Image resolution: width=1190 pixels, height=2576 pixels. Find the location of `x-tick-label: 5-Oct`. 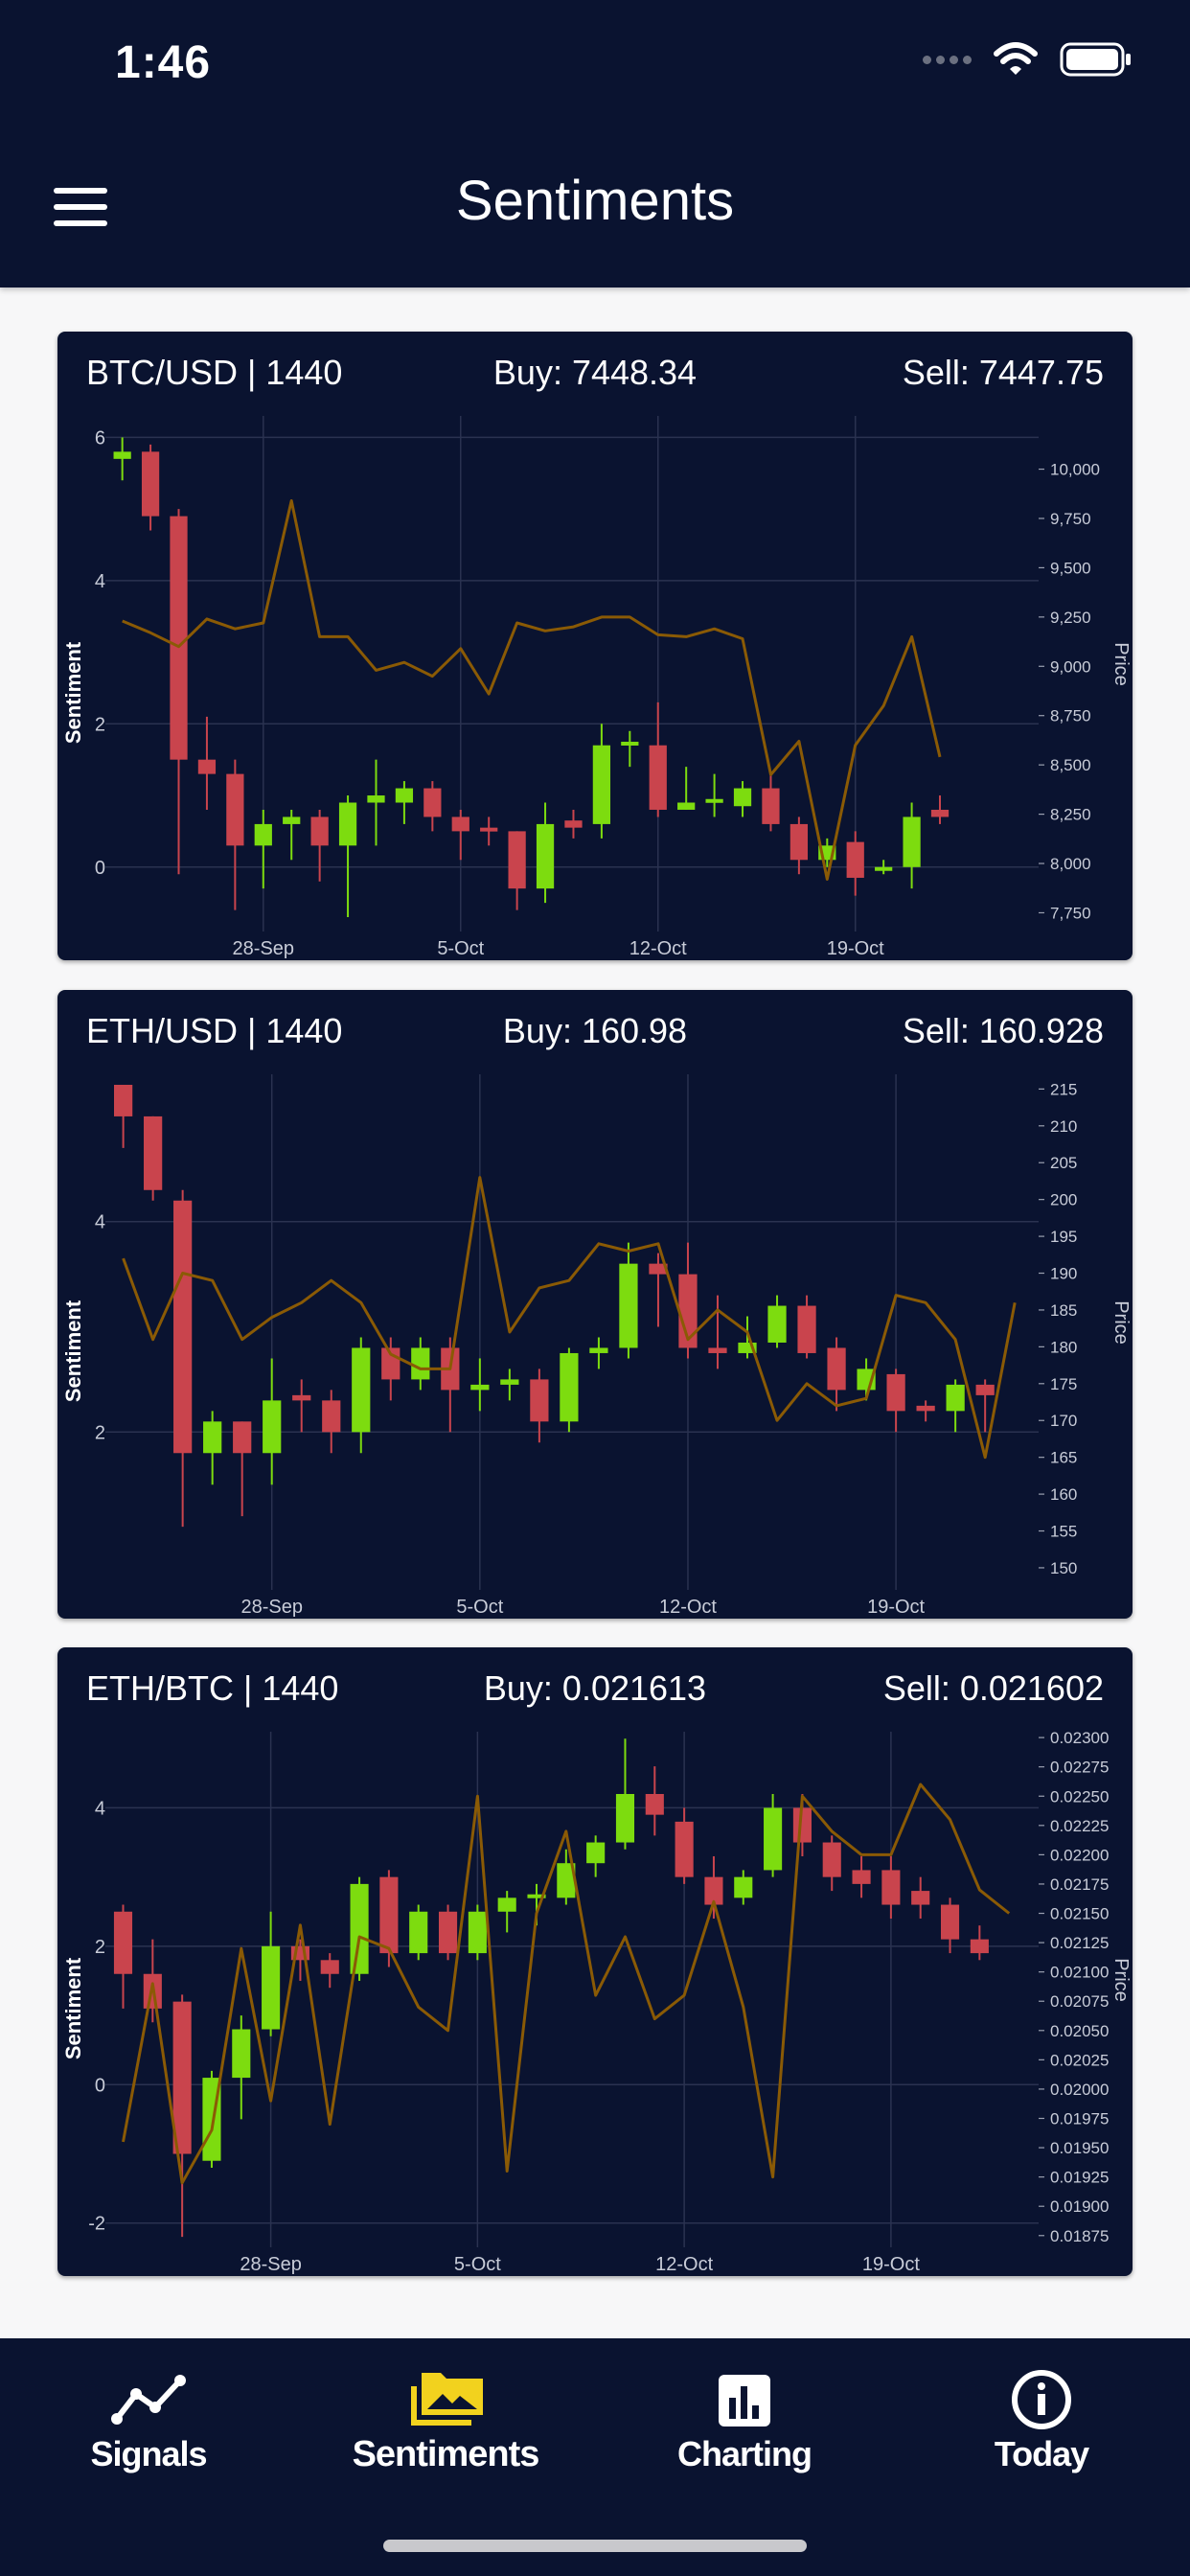

x-tick-label: 5-Oct is located at coordinates (480, 1607).